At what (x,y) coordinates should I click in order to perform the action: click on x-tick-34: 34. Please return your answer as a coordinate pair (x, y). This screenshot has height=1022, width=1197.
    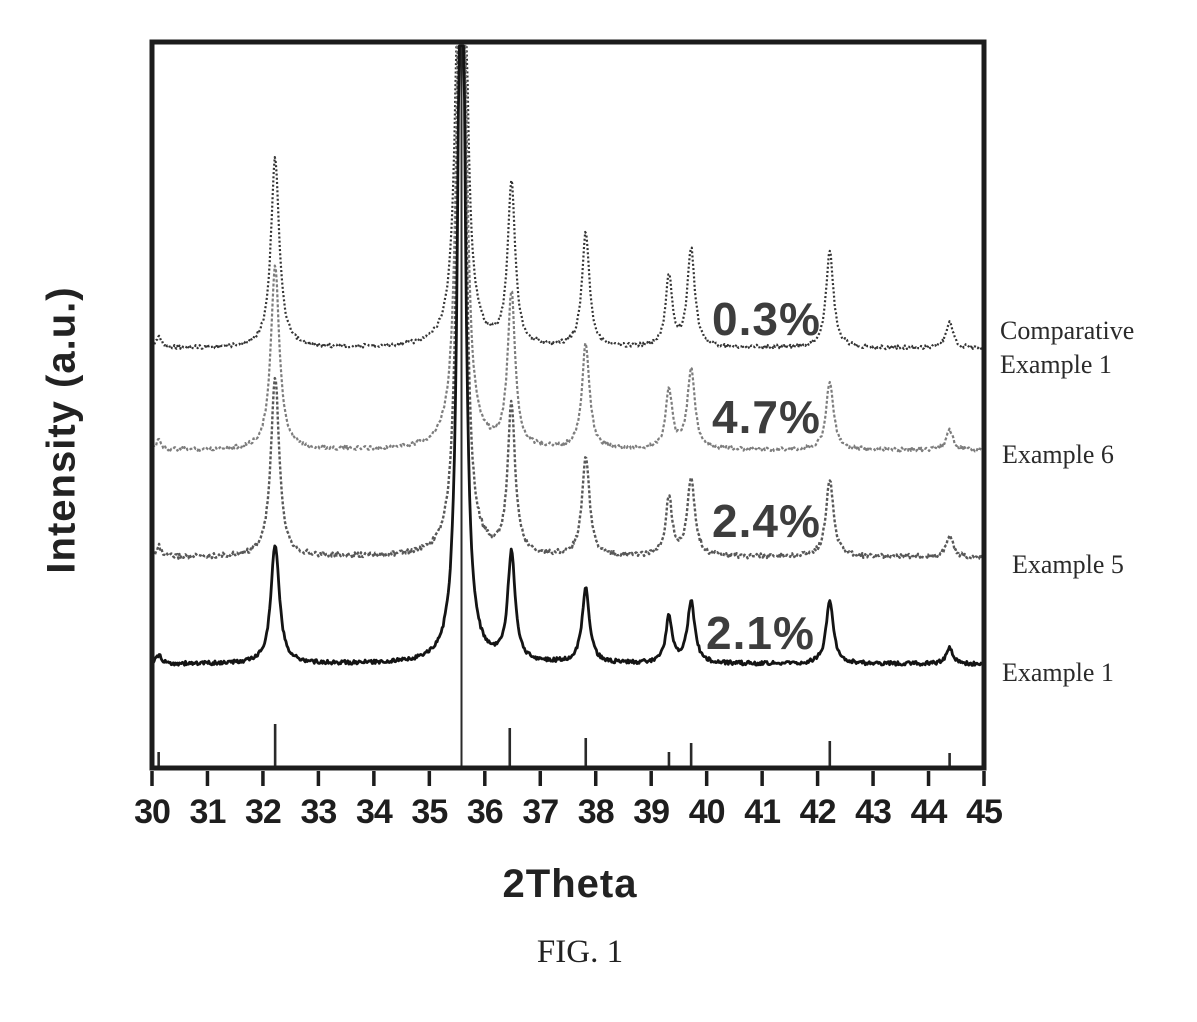
    Looking at the image, I should click on (374, 812).